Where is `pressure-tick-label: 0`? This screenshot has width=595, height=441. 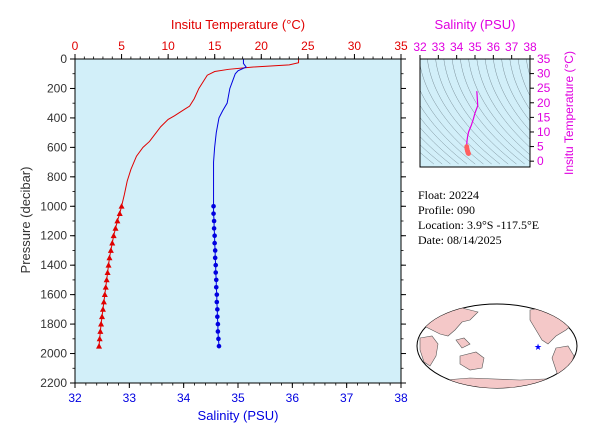 pressure-tick-label: 0 is located at coordinates (63, 59).